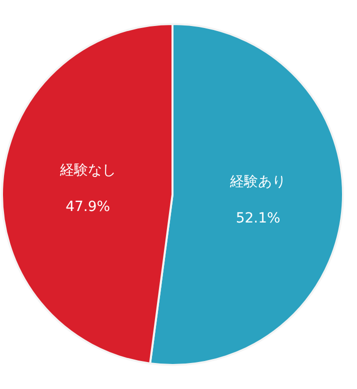 This screenshot has height=389, width=357. What do you see at coordinates (257, 182) in the screenshot?
I see `slice-label: 経験あり` at bounding box center [257, 182].